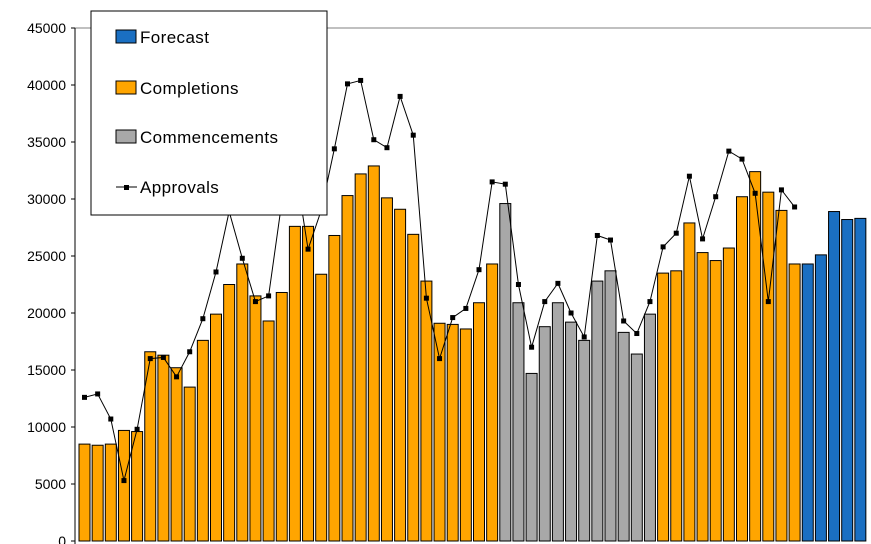 This screenshot has height=544, width=871. What do you see at coordinates (179, 187) in the screenshot?
I see `legend-label-approvals: Approvals` at bounding box center [179, 187].